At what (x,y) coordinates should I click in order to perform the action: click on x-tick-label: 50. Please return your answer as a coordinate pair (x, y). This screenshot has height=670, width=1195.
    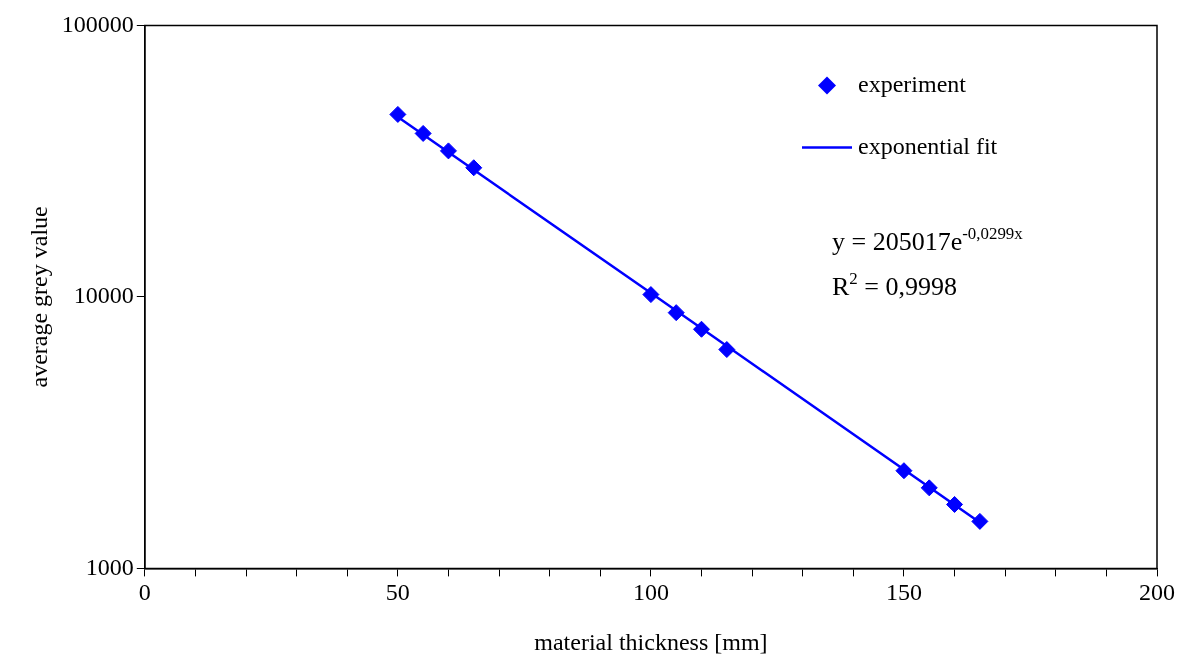
    Looking at the image, I should click on (397, 592).